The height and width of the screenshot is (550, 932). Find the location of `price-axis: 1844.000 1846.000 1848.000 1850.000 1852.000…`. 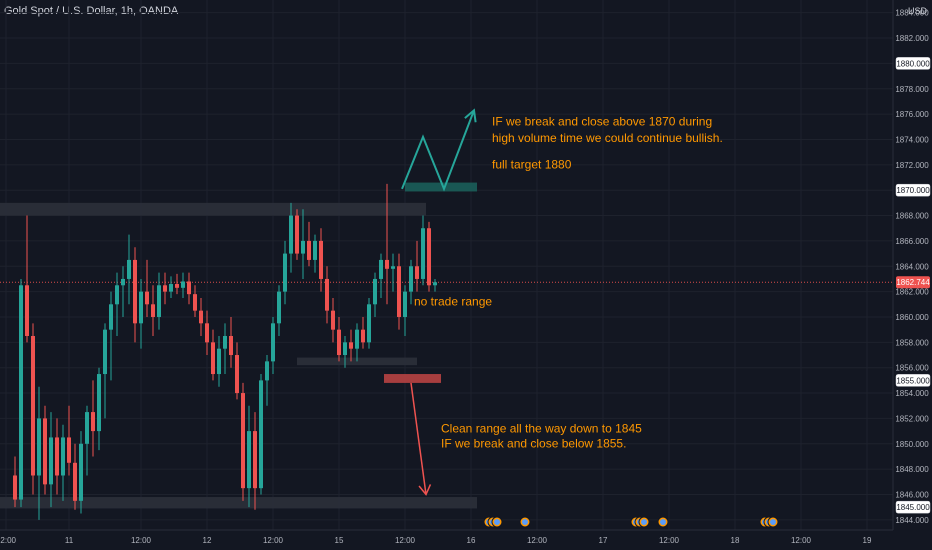

price-axis: 1844.000 1846.000 1848.000 1850.000 1852.000… is located at coordinates (911, 265).